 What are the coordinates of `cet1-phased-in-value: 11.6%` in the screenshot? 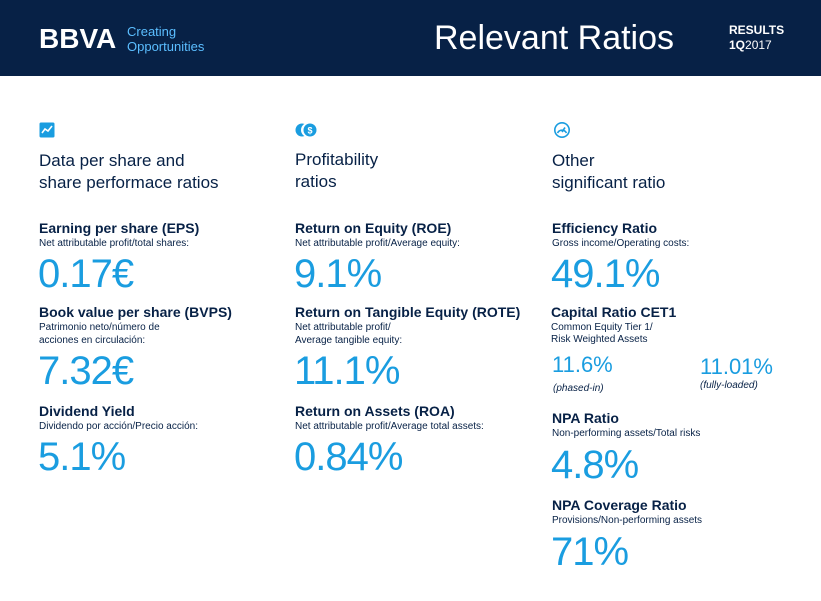 It's located at (582, 364).